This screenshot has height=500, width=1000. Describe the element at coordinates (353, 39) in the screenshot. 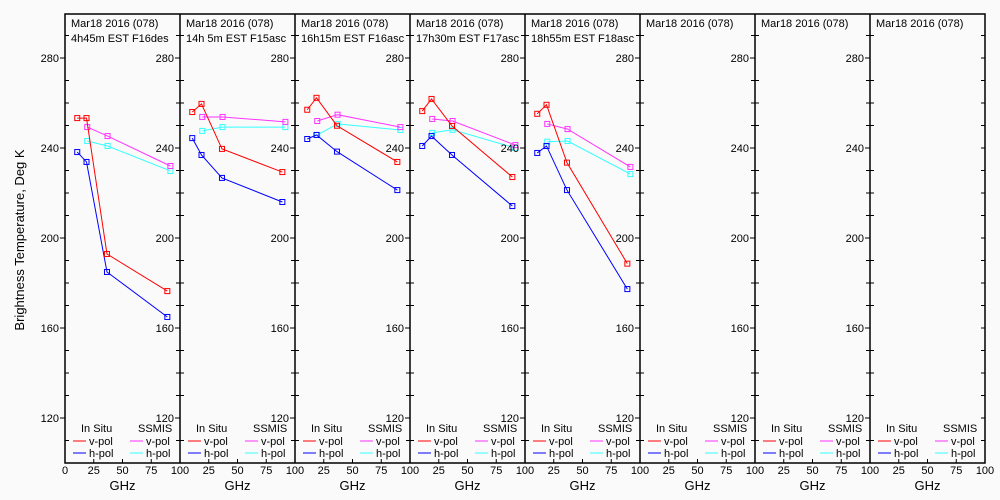

I see `panel-title-time: 16h15m EST F16asc` at that location.